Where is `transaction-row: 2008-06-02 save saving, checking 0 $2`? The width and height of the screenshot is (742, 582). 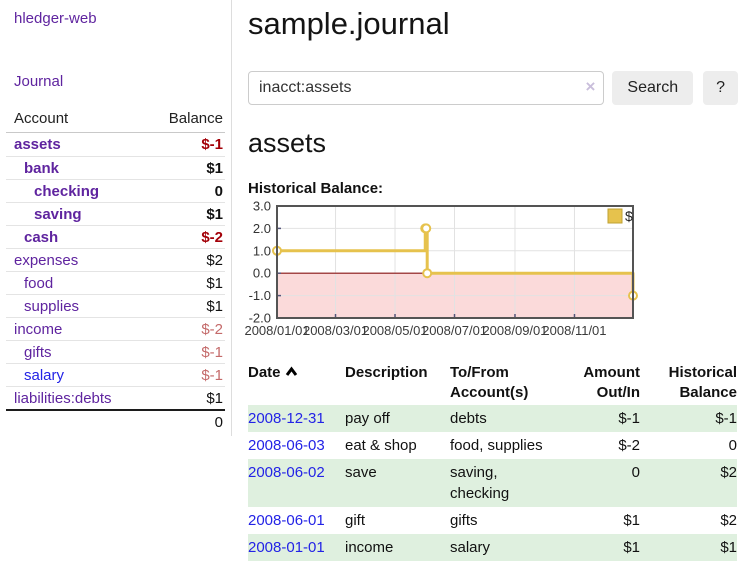 transaction-row: 2008-06-02 save saving, checking 0 $2 is located at coordinates (492, 483).